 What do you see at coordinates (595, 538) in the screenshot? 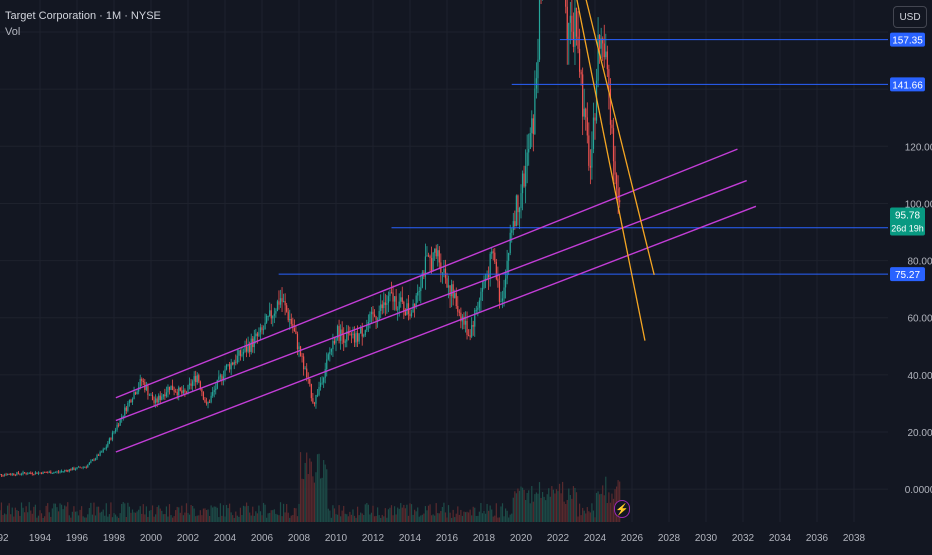
I see `x-tick-label: 2024` at bounding box center [595, 538].